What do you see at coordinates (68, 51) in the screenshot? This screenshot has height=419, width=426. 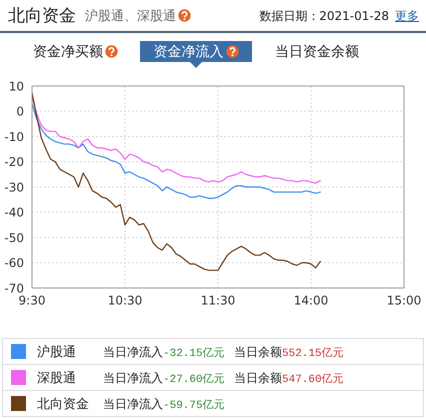 I see `text: 资金净买额` at bounding box center [68, 51].